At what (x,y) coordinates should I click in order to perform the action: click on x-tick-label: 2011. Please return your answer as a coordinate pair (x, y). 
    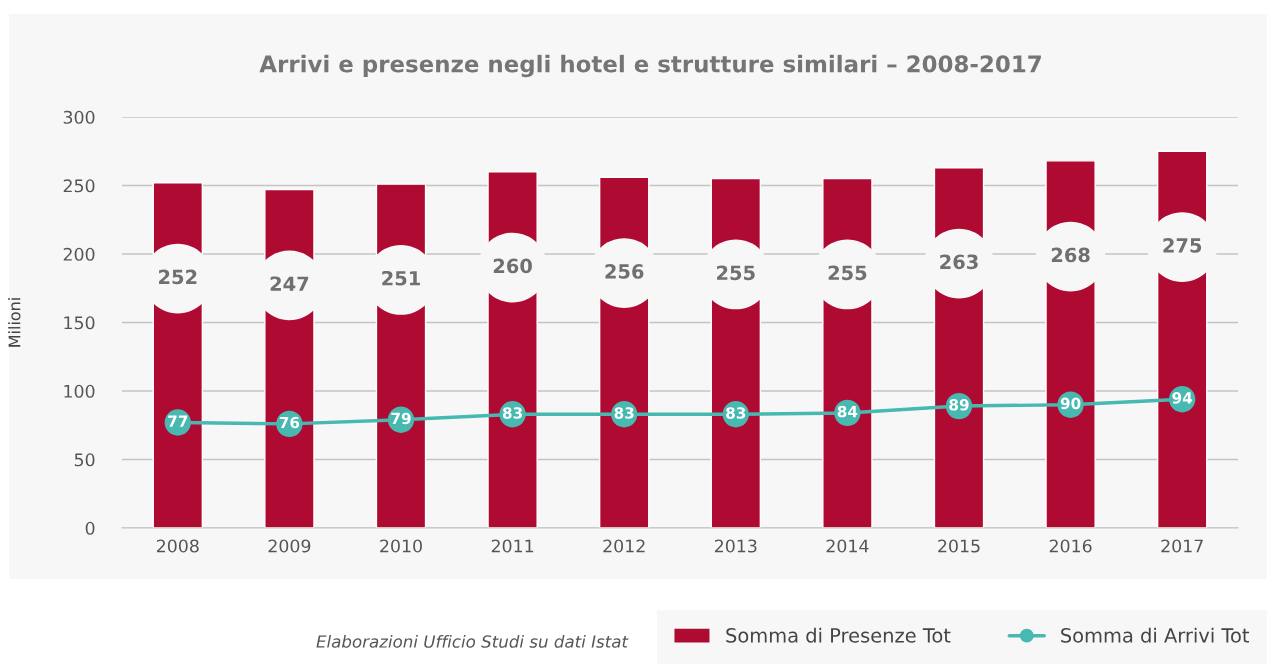
    Looking at the image, I should click on (512, 546).